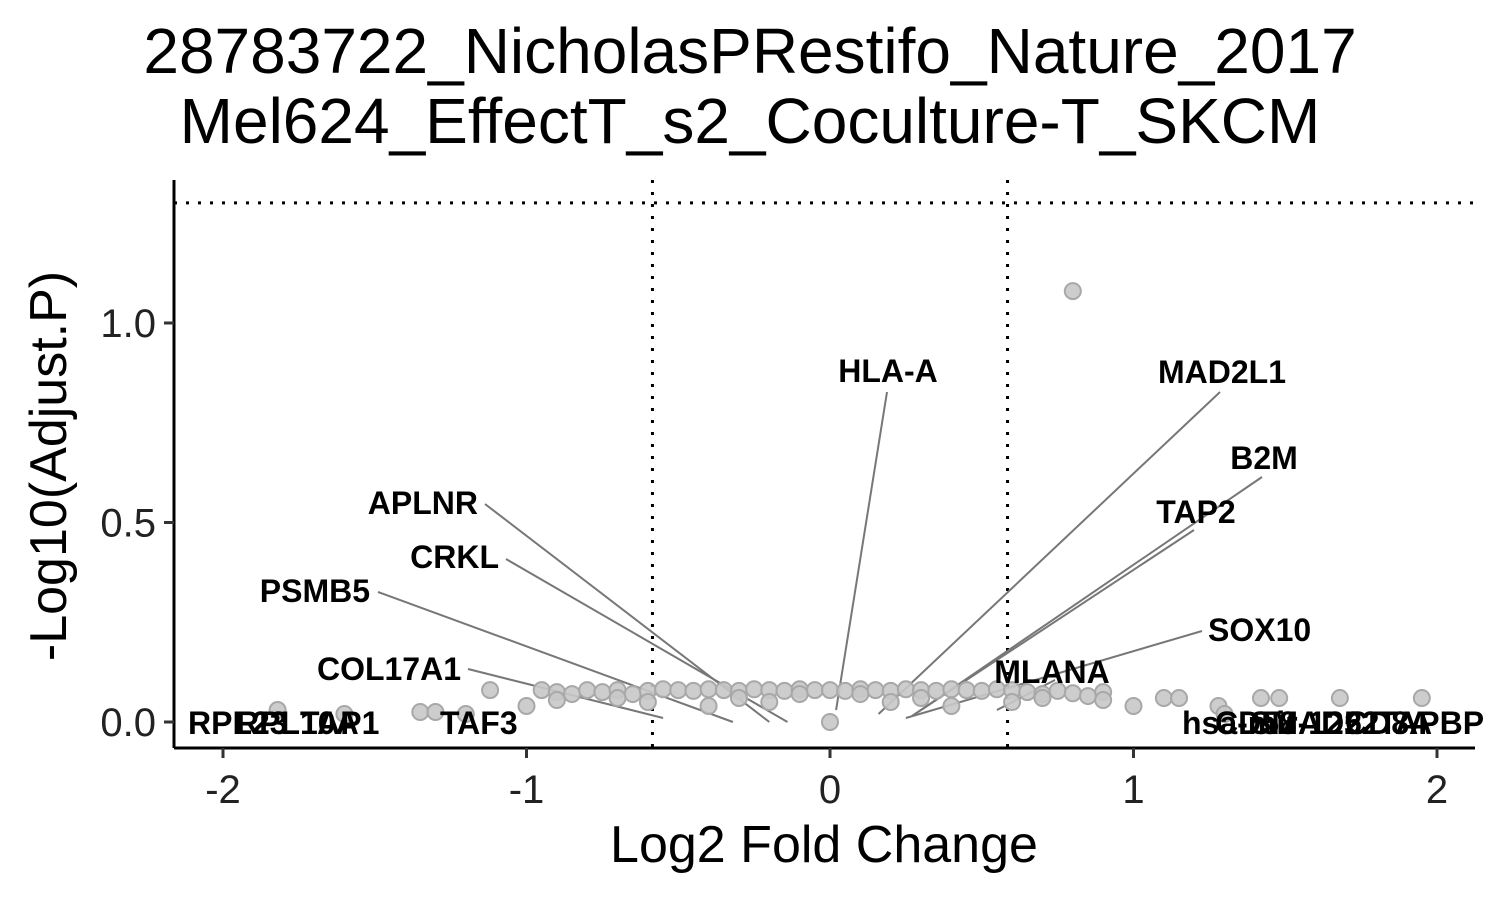  What do you see at coordinates (297, 723) in the screenshot?
I see `gene-label: RPL10A` at bounding box center [297, 723].